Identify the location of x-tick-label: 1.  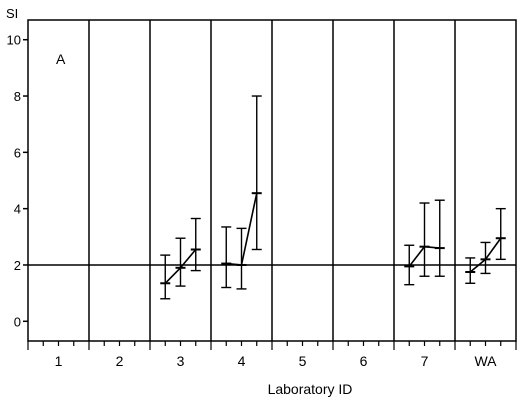
(59, 361).